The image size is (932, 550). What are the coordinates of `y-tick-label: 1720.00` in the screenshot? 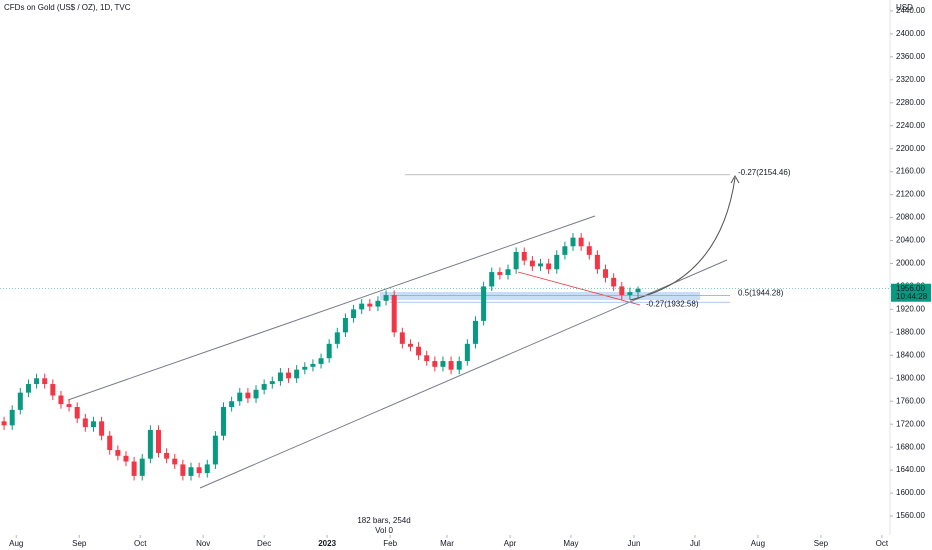 It's located at (910, 423).